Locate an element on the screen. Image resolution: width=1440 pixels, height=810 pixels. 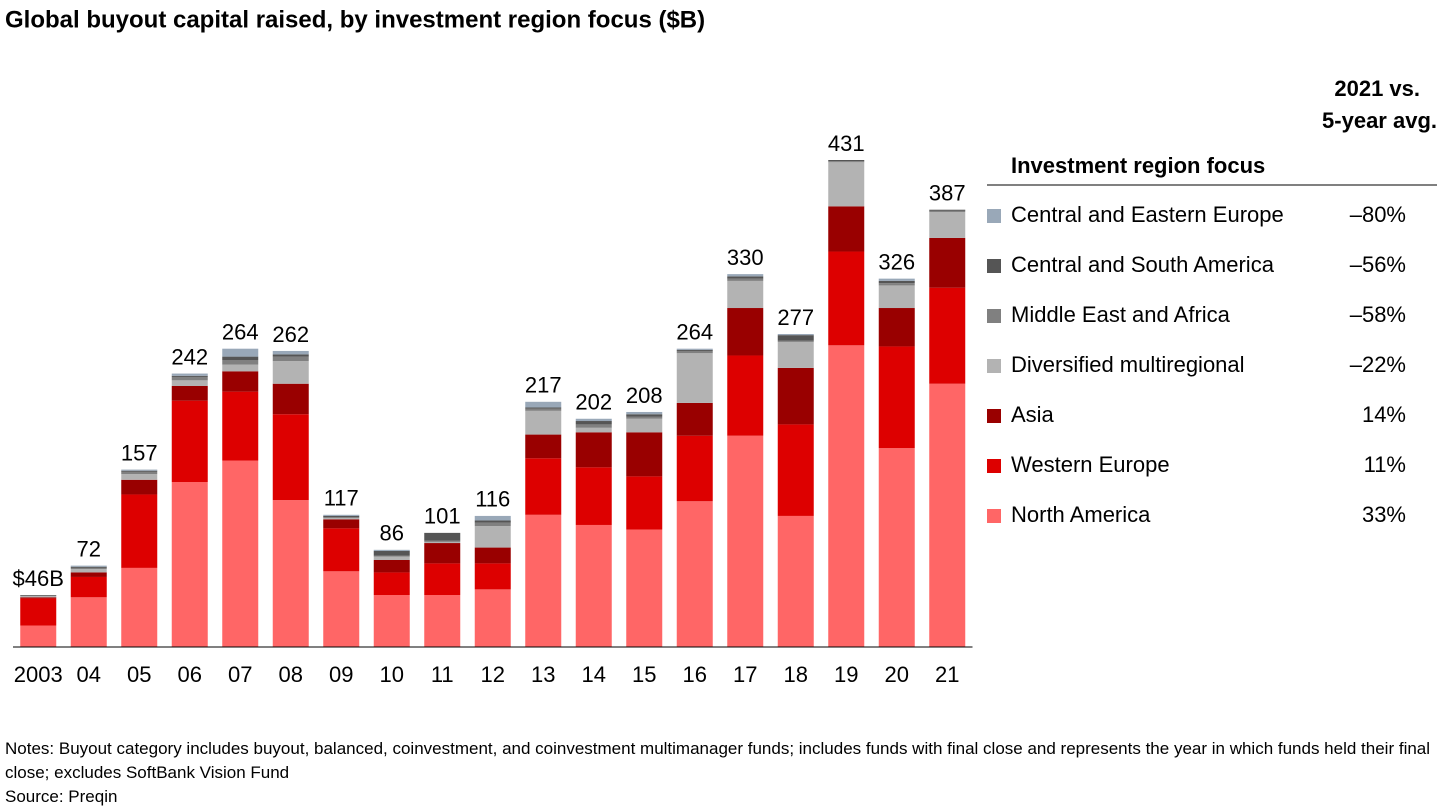
legend-change: –56% is located at coordinates (1378, 264).